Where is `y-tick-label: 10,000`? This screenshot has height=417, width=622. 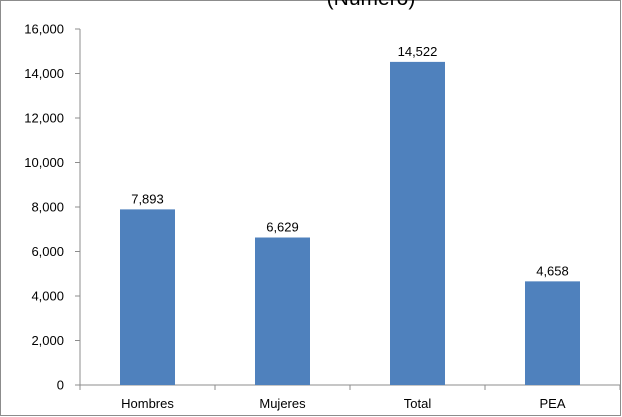
y-tick-label: 10,000 is located at coordinates (44, 162).